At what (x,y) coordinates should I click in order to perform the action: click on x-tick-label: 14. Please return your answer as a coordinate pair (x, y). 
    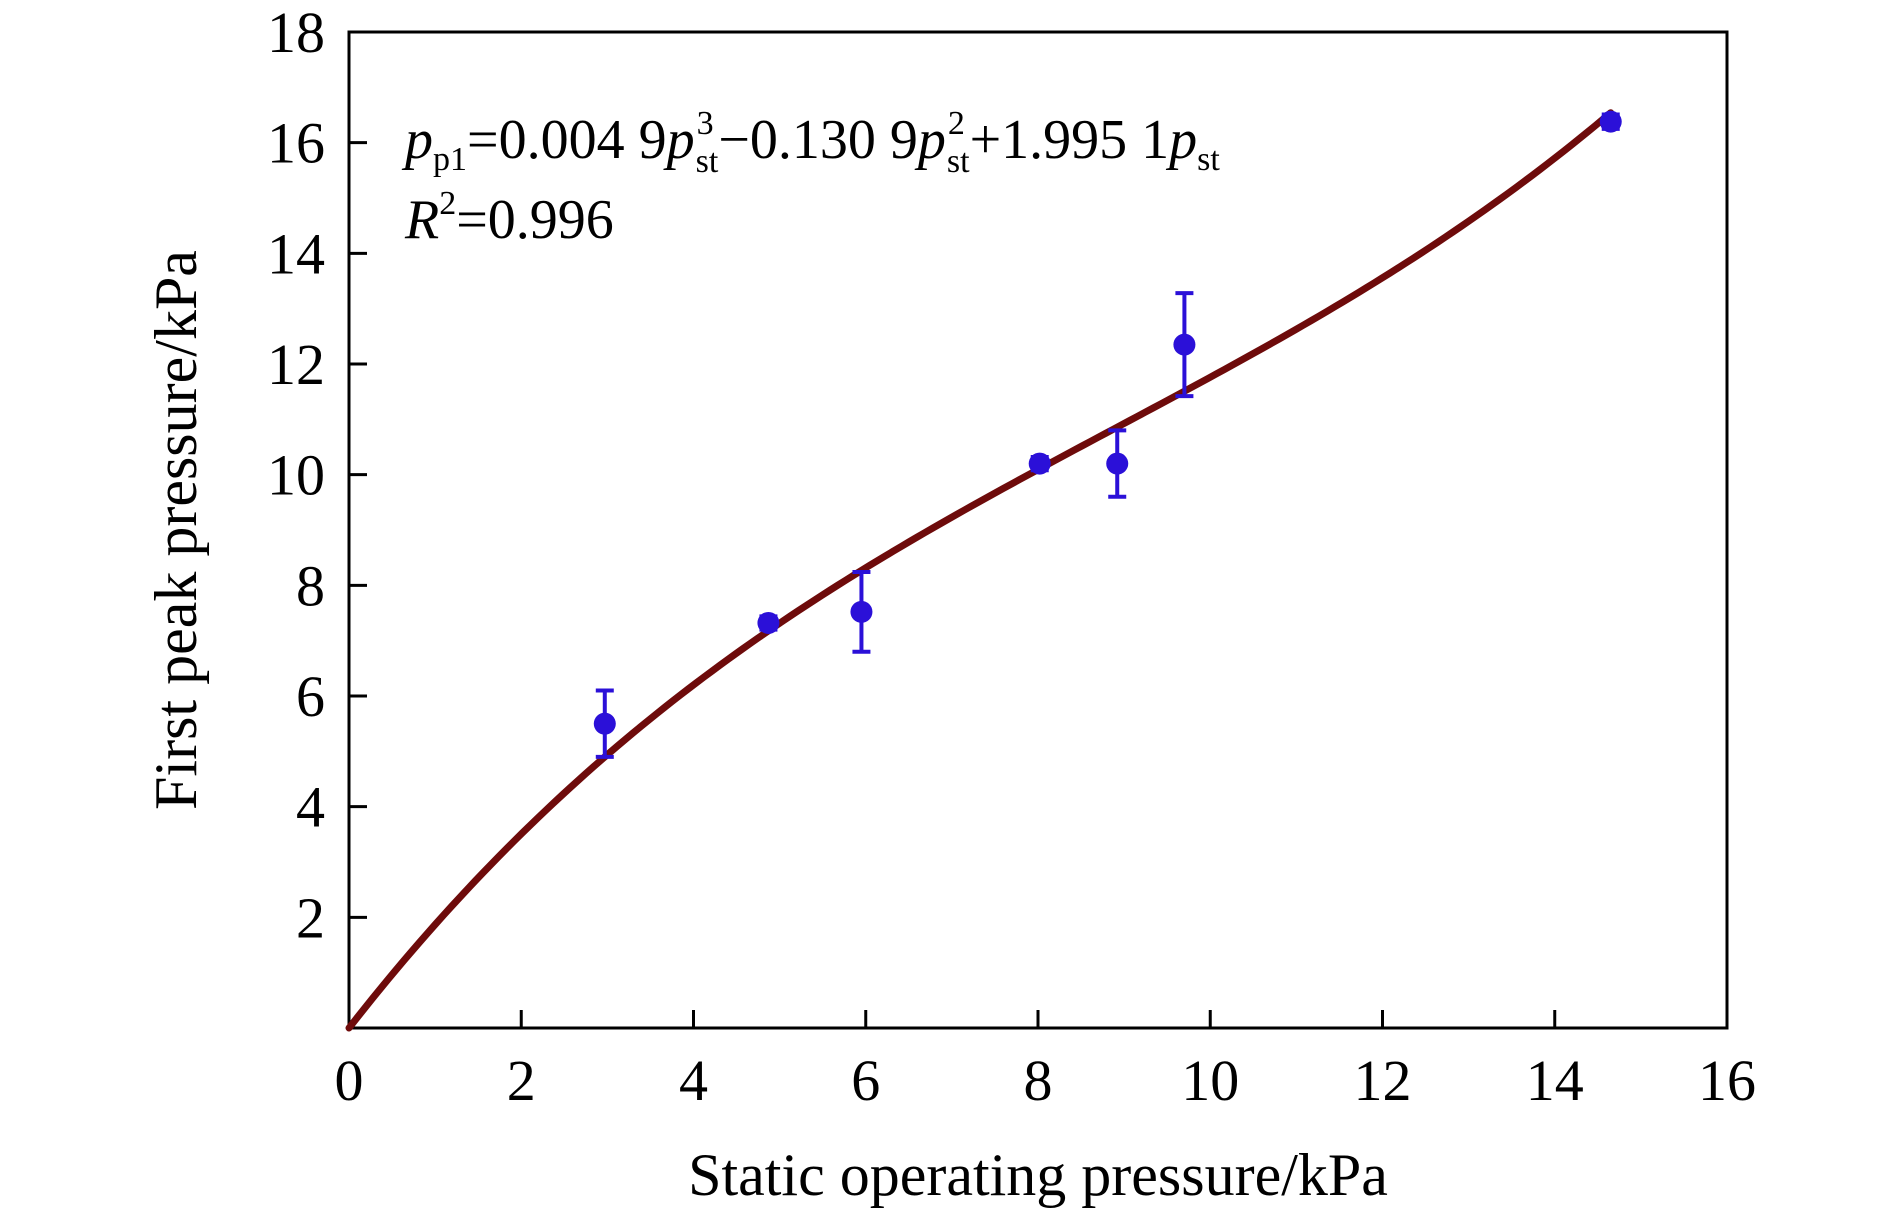
    Looking at the image, I should click on (1555, 1080).